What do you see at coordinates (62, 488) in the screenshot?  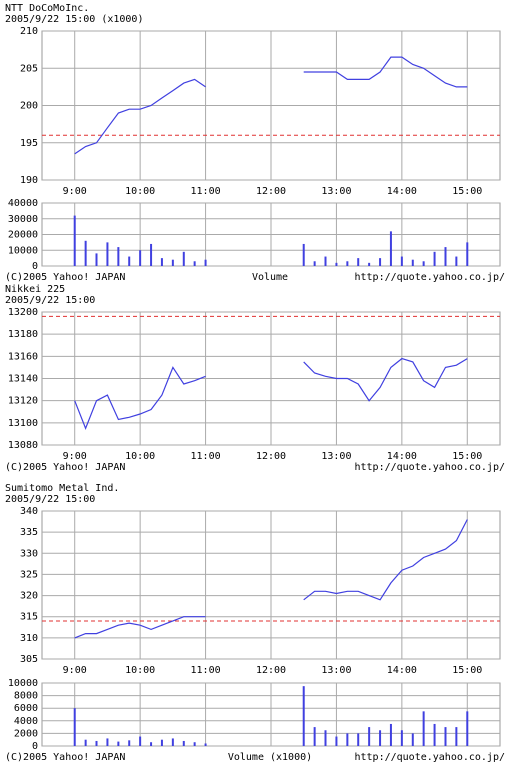 I see `chart-title: Sumitomo Metal Ind.` at bounding box center [62, 488].